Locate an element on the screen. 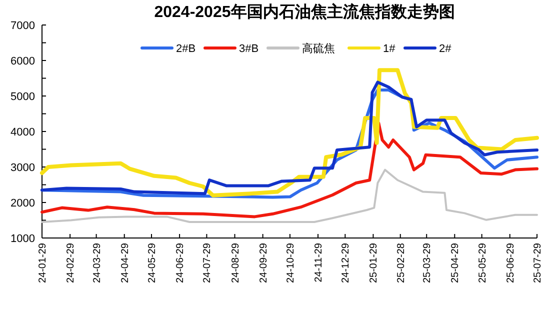 The width and height of the screenshot is (550, 321). y-tick-label: 1000 is located at coordinates (22, 239).